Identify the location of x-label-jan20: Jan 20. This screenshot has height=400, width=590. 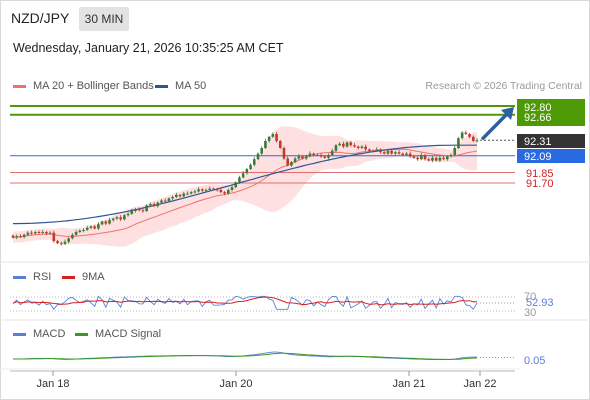
(235, 384).